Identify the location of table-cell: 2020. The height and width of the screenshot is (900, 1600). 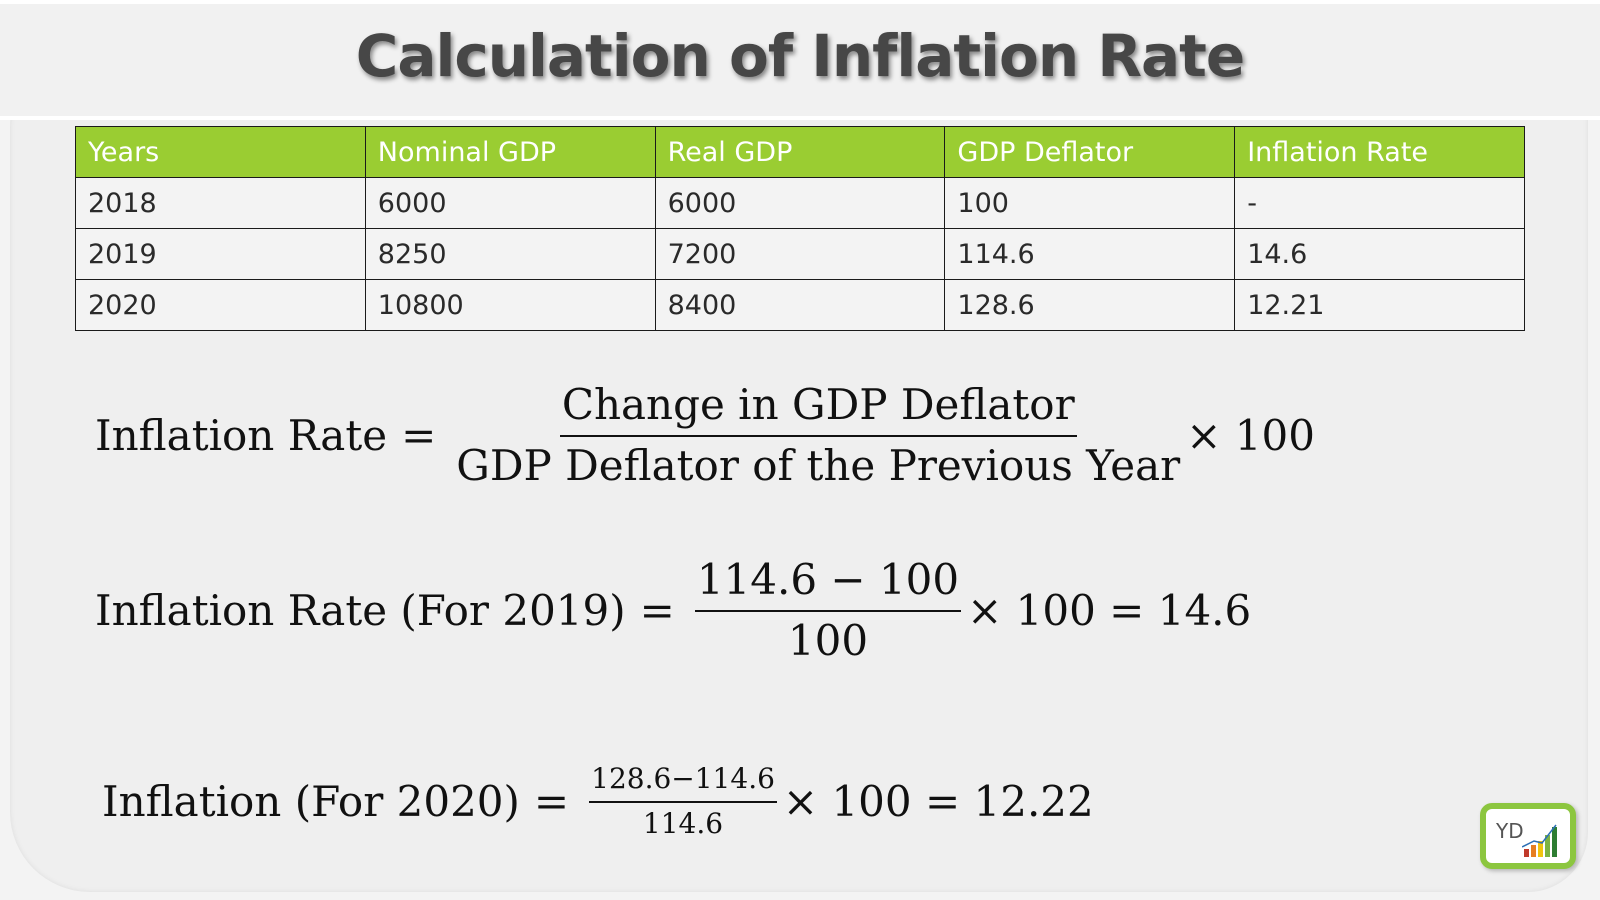
(220, 305).